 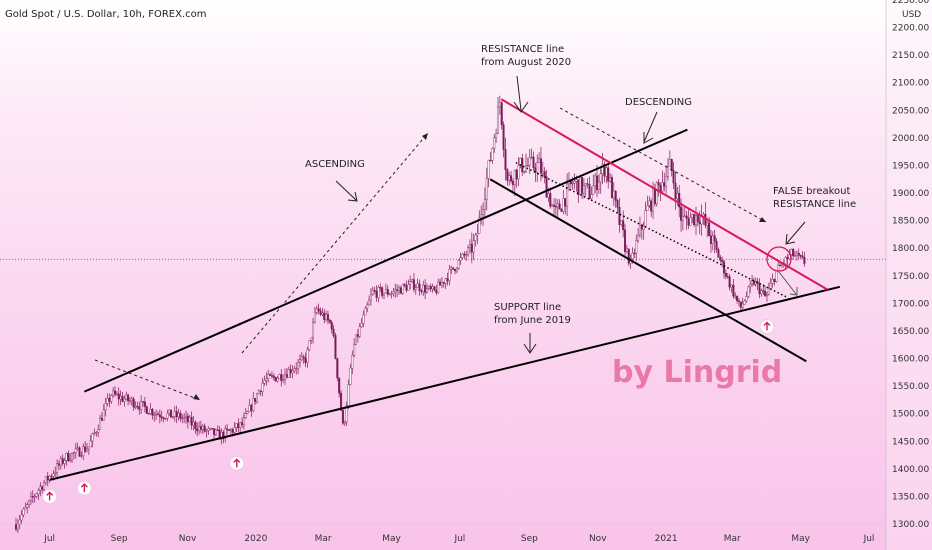 I want to click on y-tick-label: 1900.00, so click(x=910, y=194).